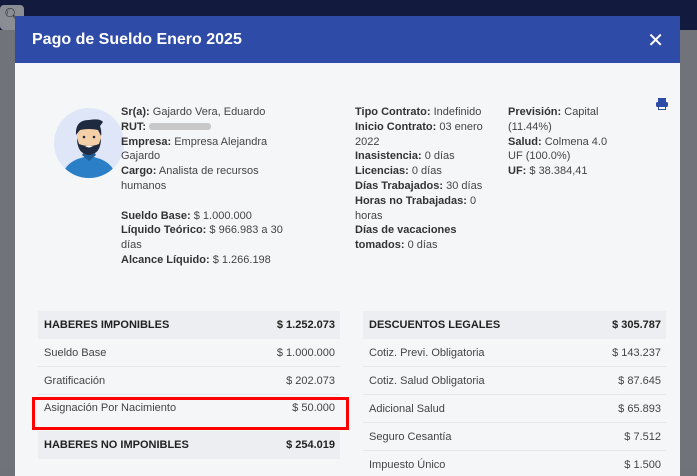 The height and width of the screenshot is (476, 697). I want to click on row-value: $ 50.000, so click(313, 408).